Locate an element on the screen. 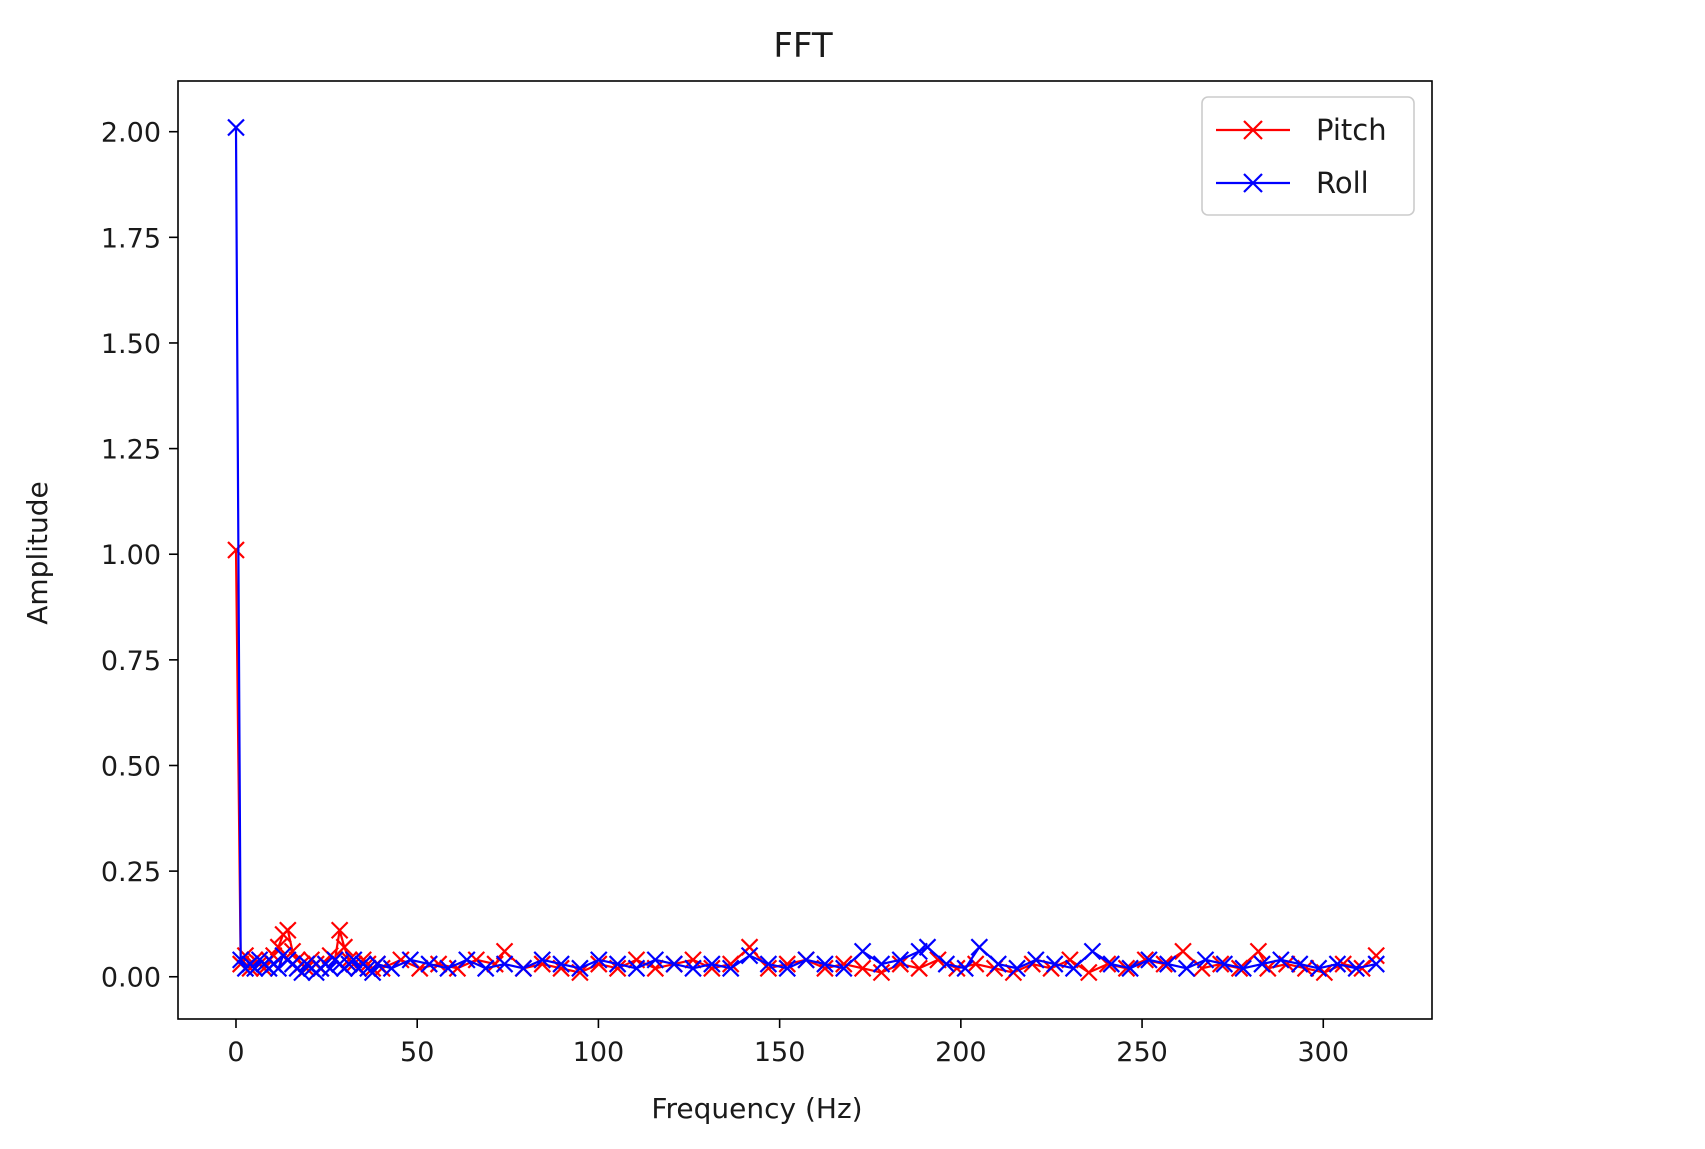 The width and height of the screenshot is (1705, 1149). x-tick-label: 200 is located at coordinates (961, 1052).